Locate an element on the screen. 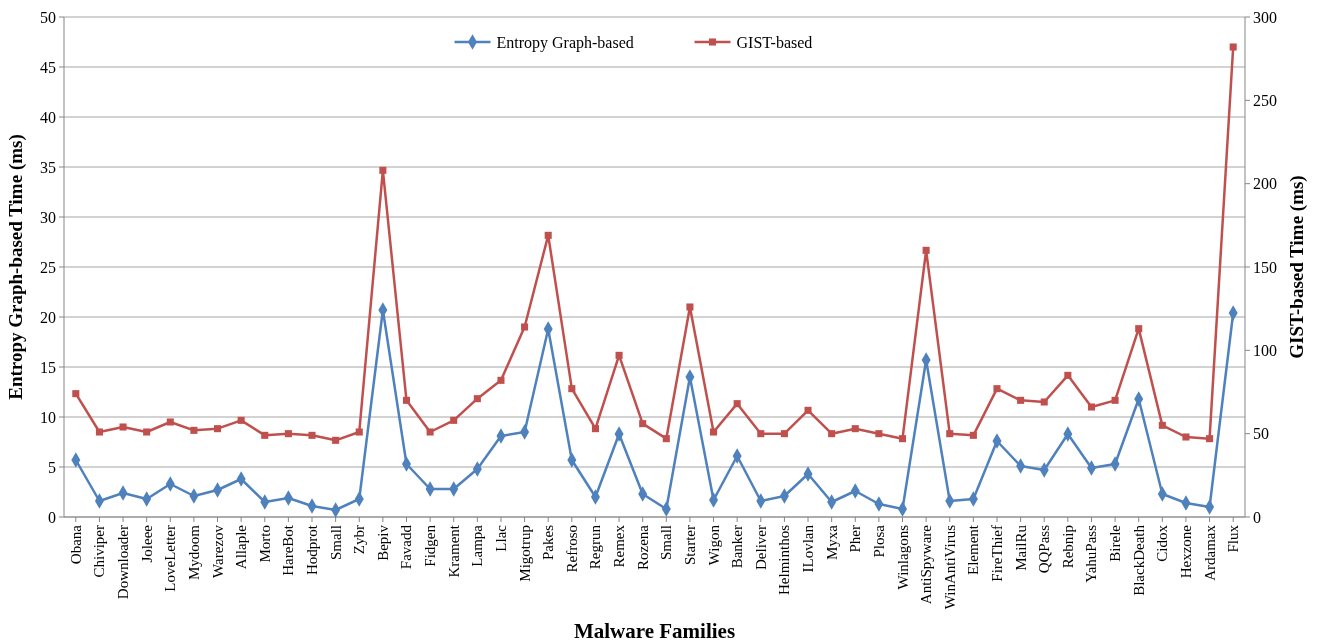  x-tick-label: Lampa is located at coordinates (477, 545).